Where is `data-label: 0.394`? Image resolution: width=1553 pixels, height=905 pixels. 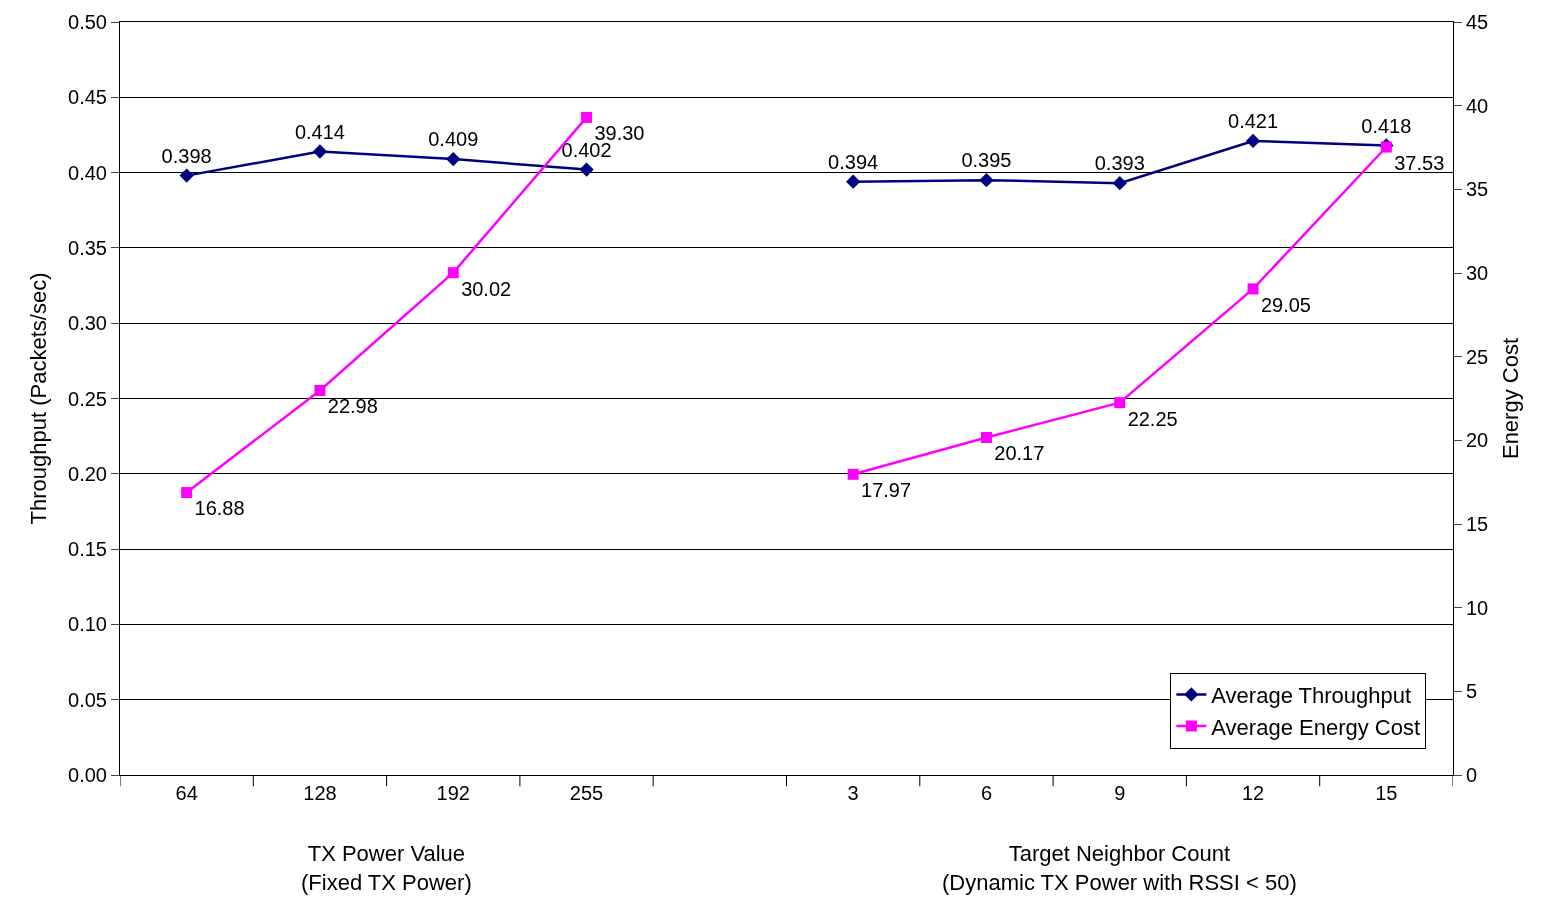
data-label: 0.394 is located at coordinates (853, 161).